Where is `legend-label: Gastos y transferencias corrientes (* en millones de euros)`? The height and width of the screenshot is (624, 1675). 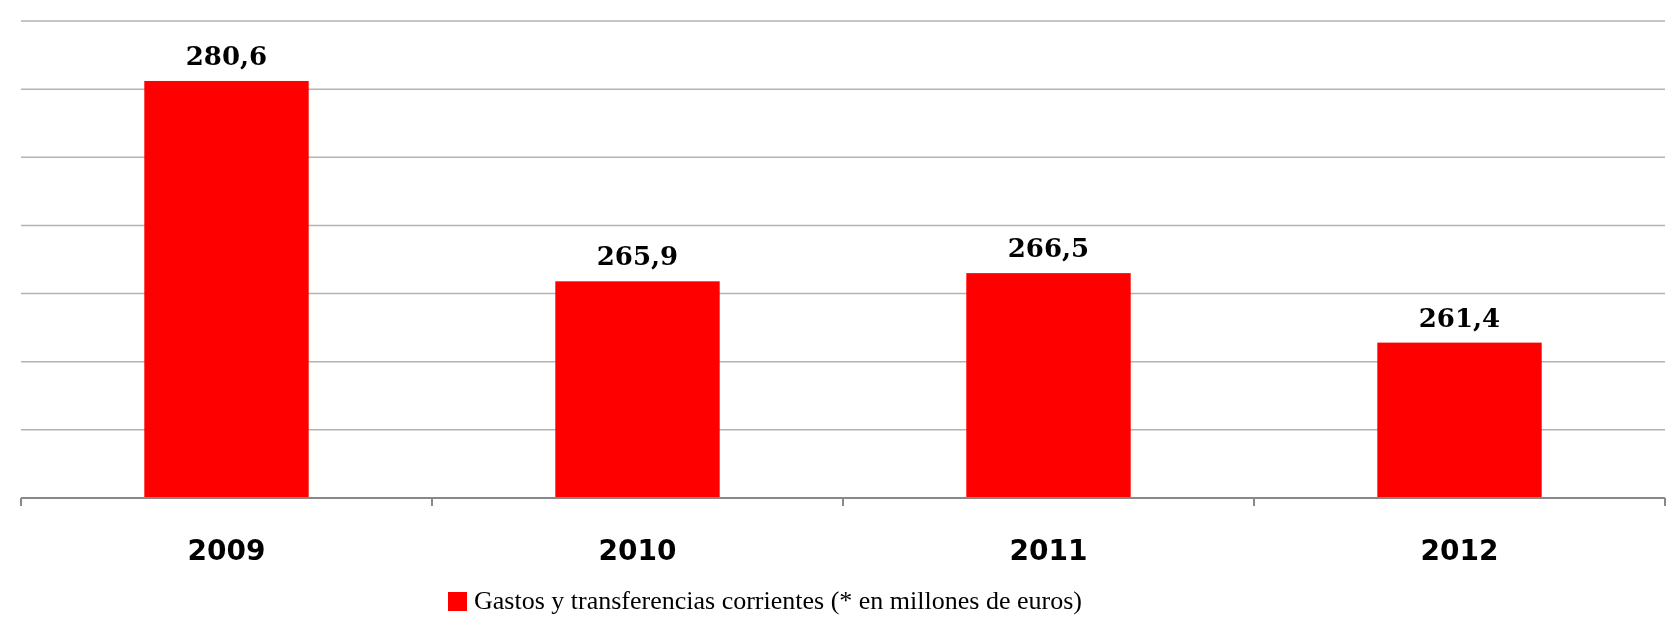 legend-label: Gastos y transferencias corrientes (* en millones de euros) is located at coordinates (778, 600).